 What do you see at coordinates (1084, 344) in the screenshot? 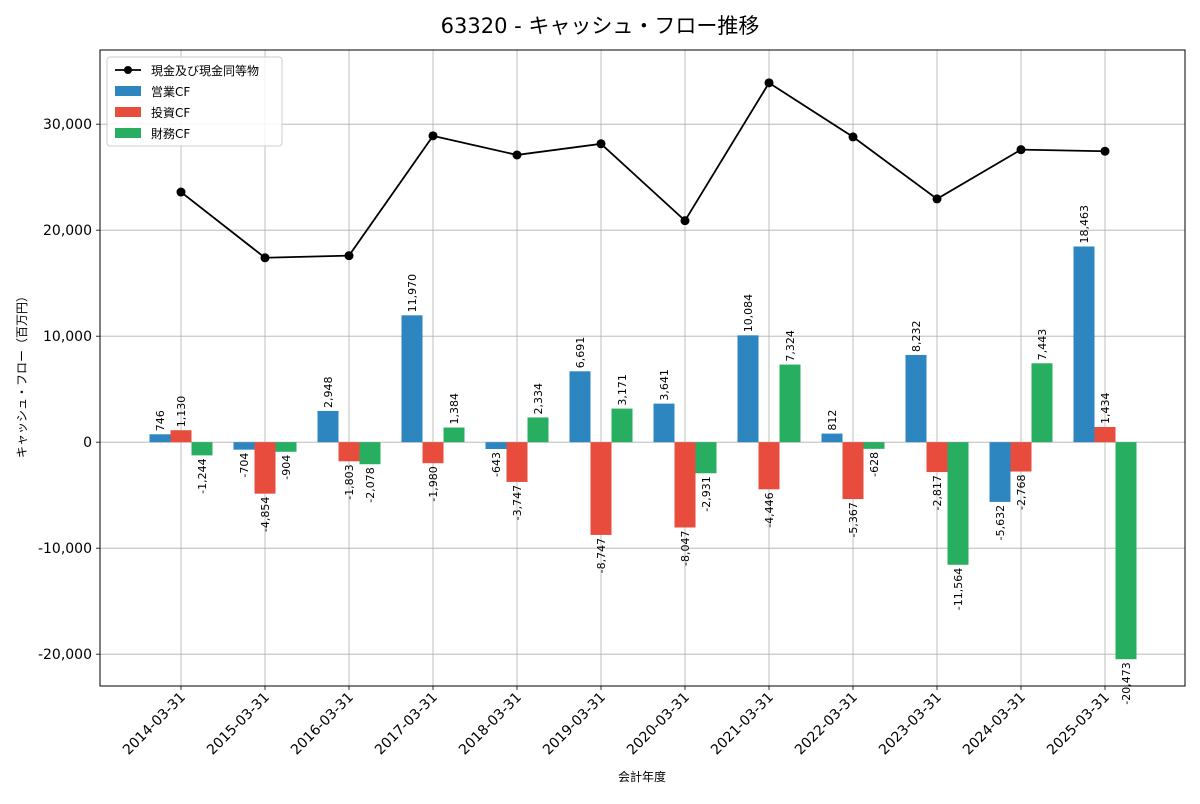
I see `bar-営業CF-2025-03-31` at bounding box center [1084, 344].